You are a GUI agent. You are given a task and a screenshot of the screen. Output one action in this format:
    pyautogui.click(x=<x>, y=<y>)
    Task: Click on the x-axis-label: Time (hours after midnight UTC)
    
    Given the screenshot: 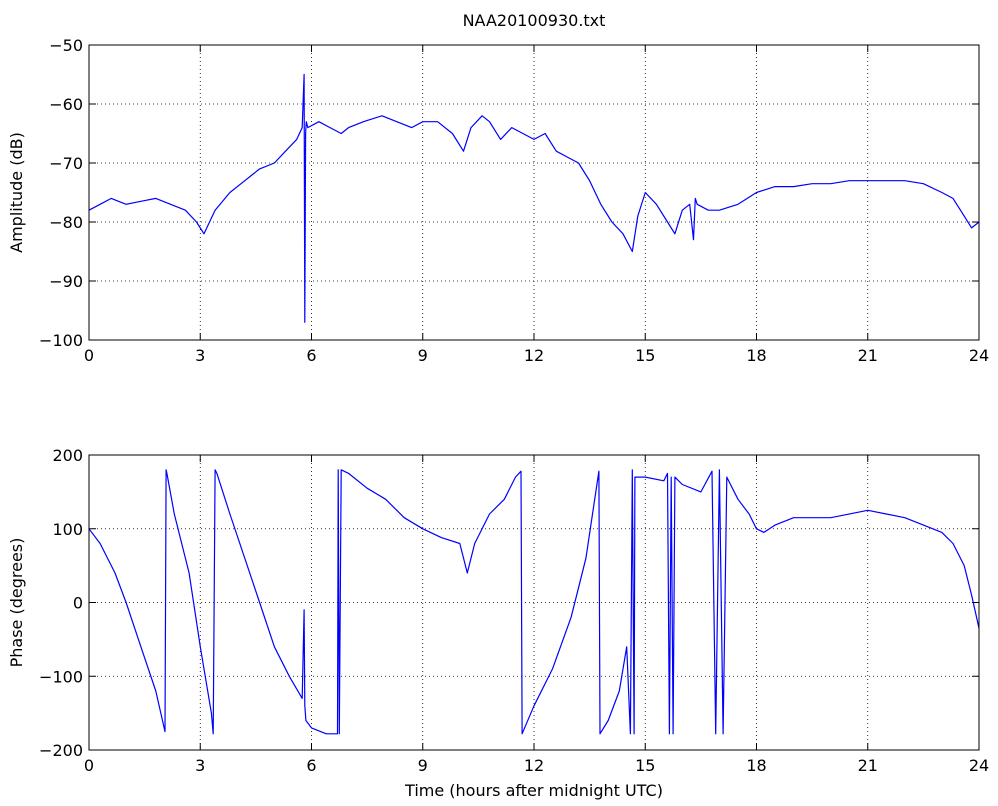 What is the action you would take?
    pyautogui.click(x=533, y=790)
    